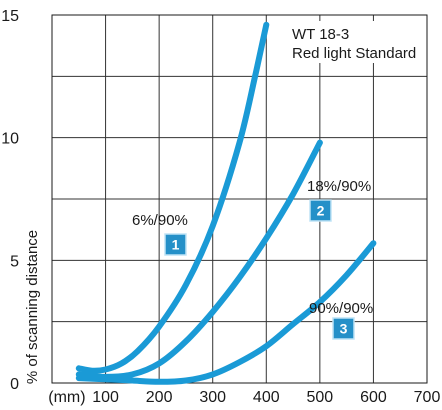  I want to click on x-tick-labels: 100 200 300 400 500 600 700, so click(266, 397).